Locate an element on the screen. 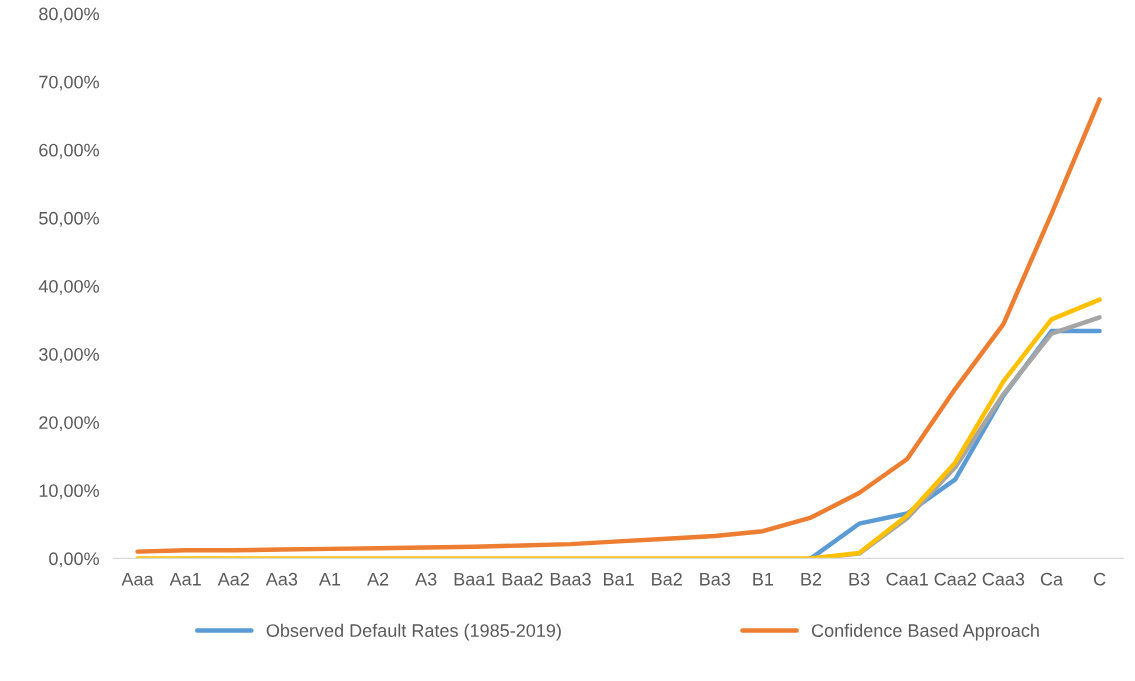 The image size is (1135, 681). x-tick-label: Caa3 is located at coordinates (1003, 579).